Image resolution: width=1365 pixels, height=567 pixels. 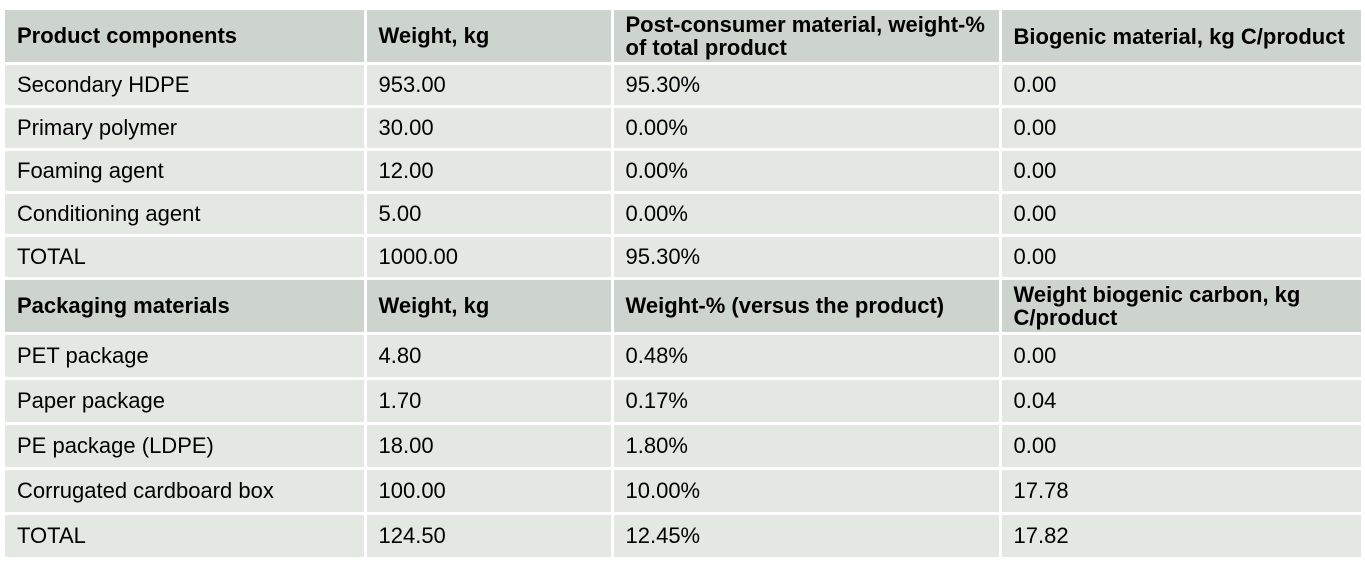 I want to click on packaging-weight: 124.50, so click(x=489, y=536).